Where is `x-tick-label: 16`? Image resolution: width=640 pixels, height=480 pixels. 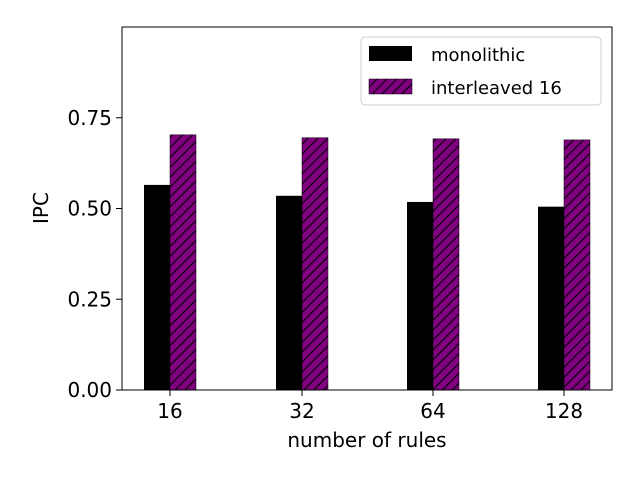 x-tick-label: 16 is located at coordinates (169, 411).